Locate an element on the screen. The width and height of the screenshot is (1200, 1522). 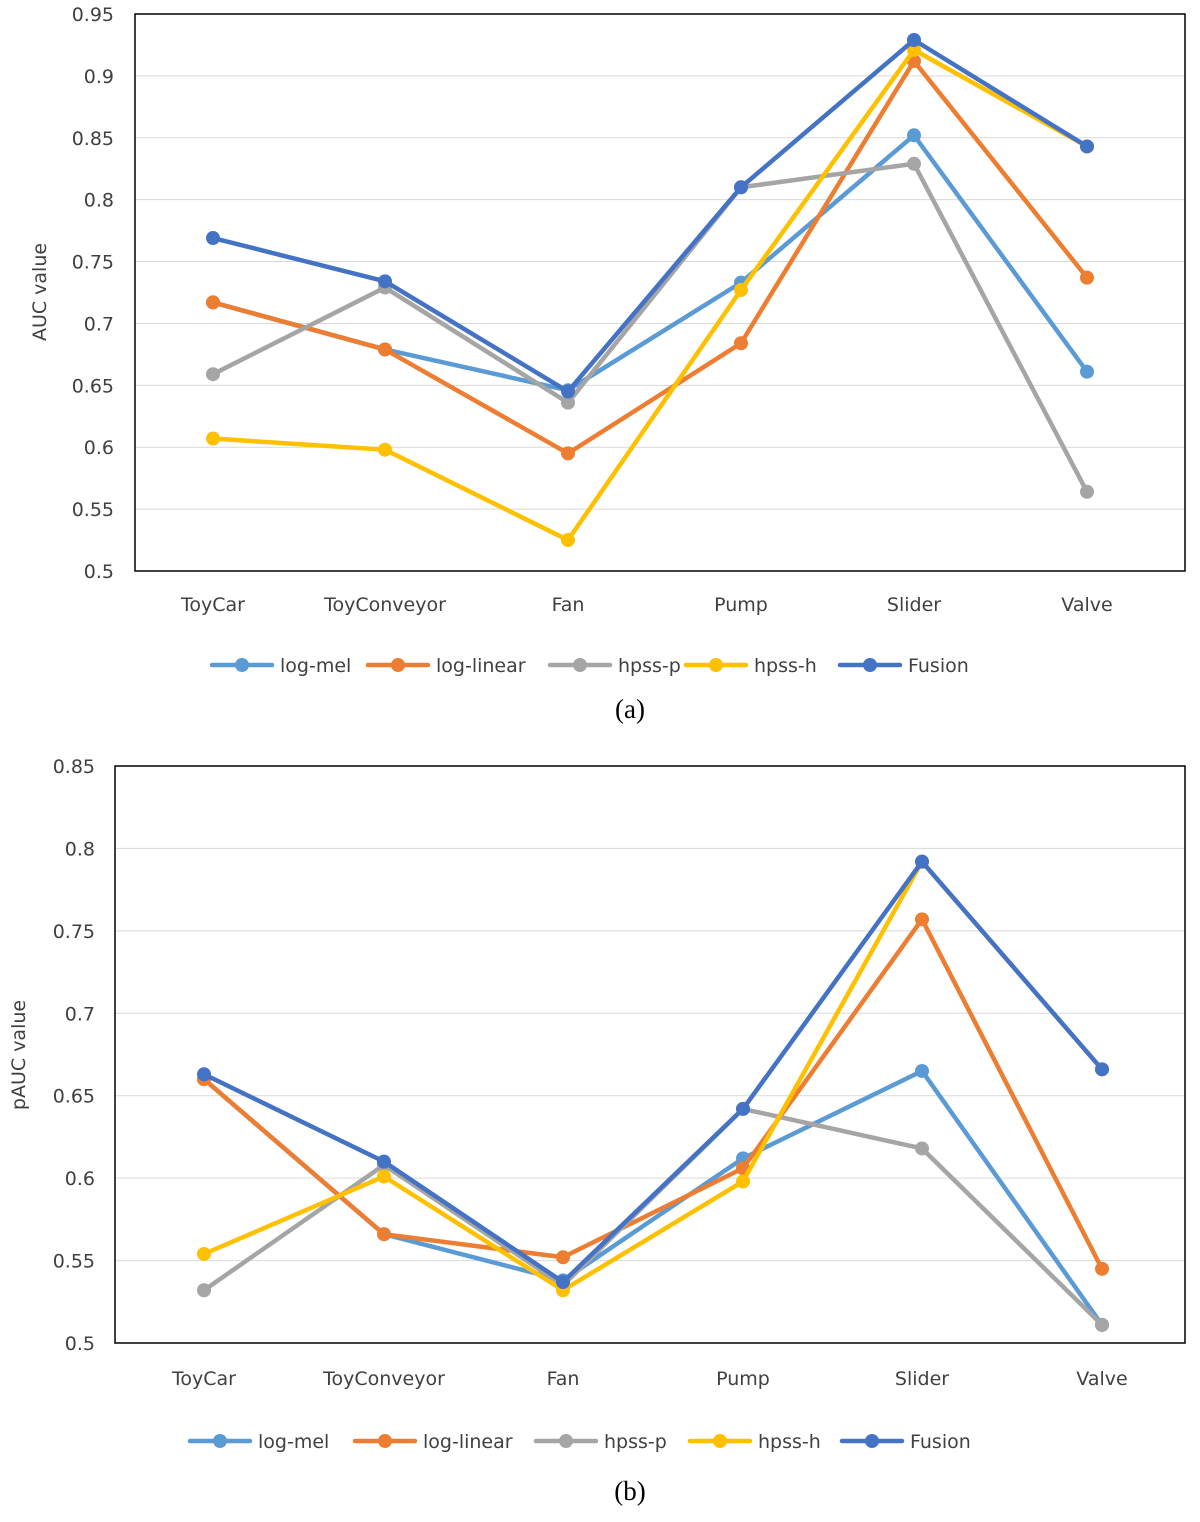
y-tick-label: 0.95 is located at coordinates (93, 15).